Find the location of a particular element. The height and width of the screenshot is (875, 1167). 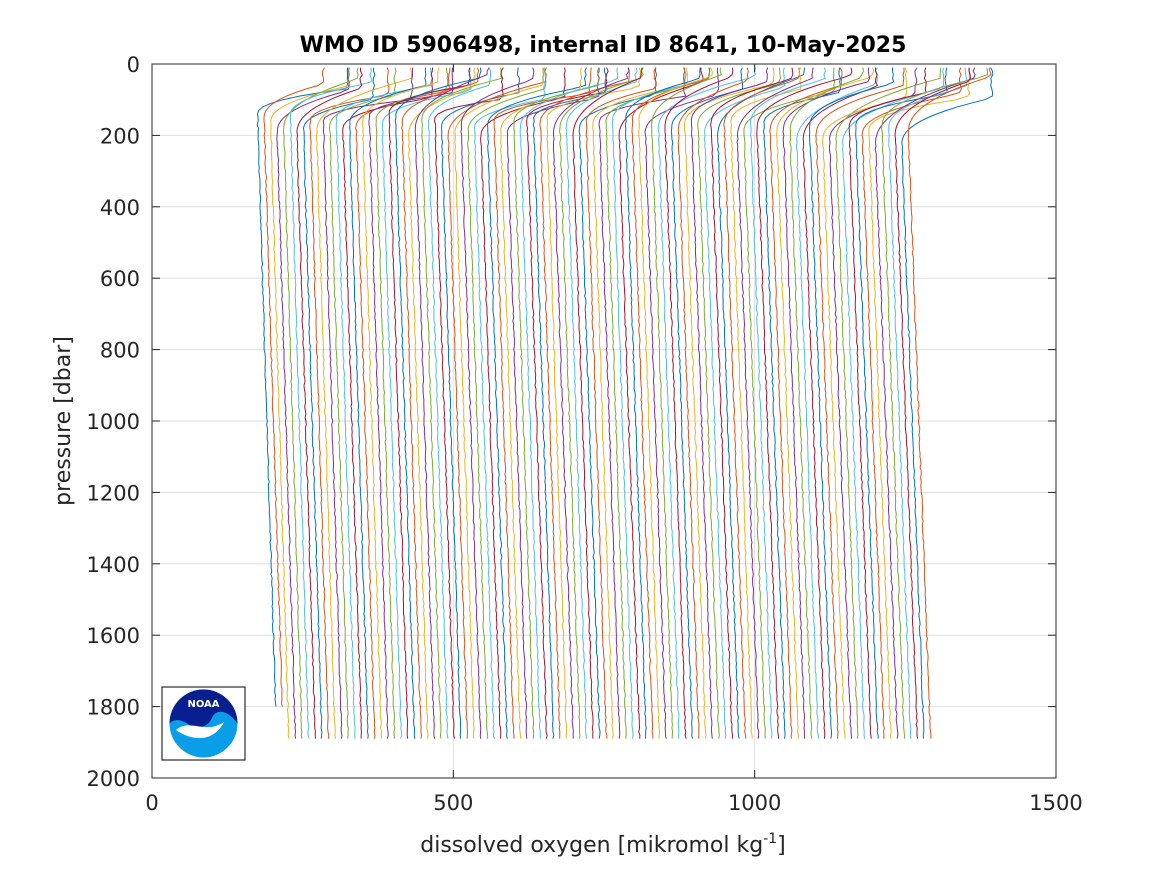

logo-gull-icon is located at coordinates (200, 730).